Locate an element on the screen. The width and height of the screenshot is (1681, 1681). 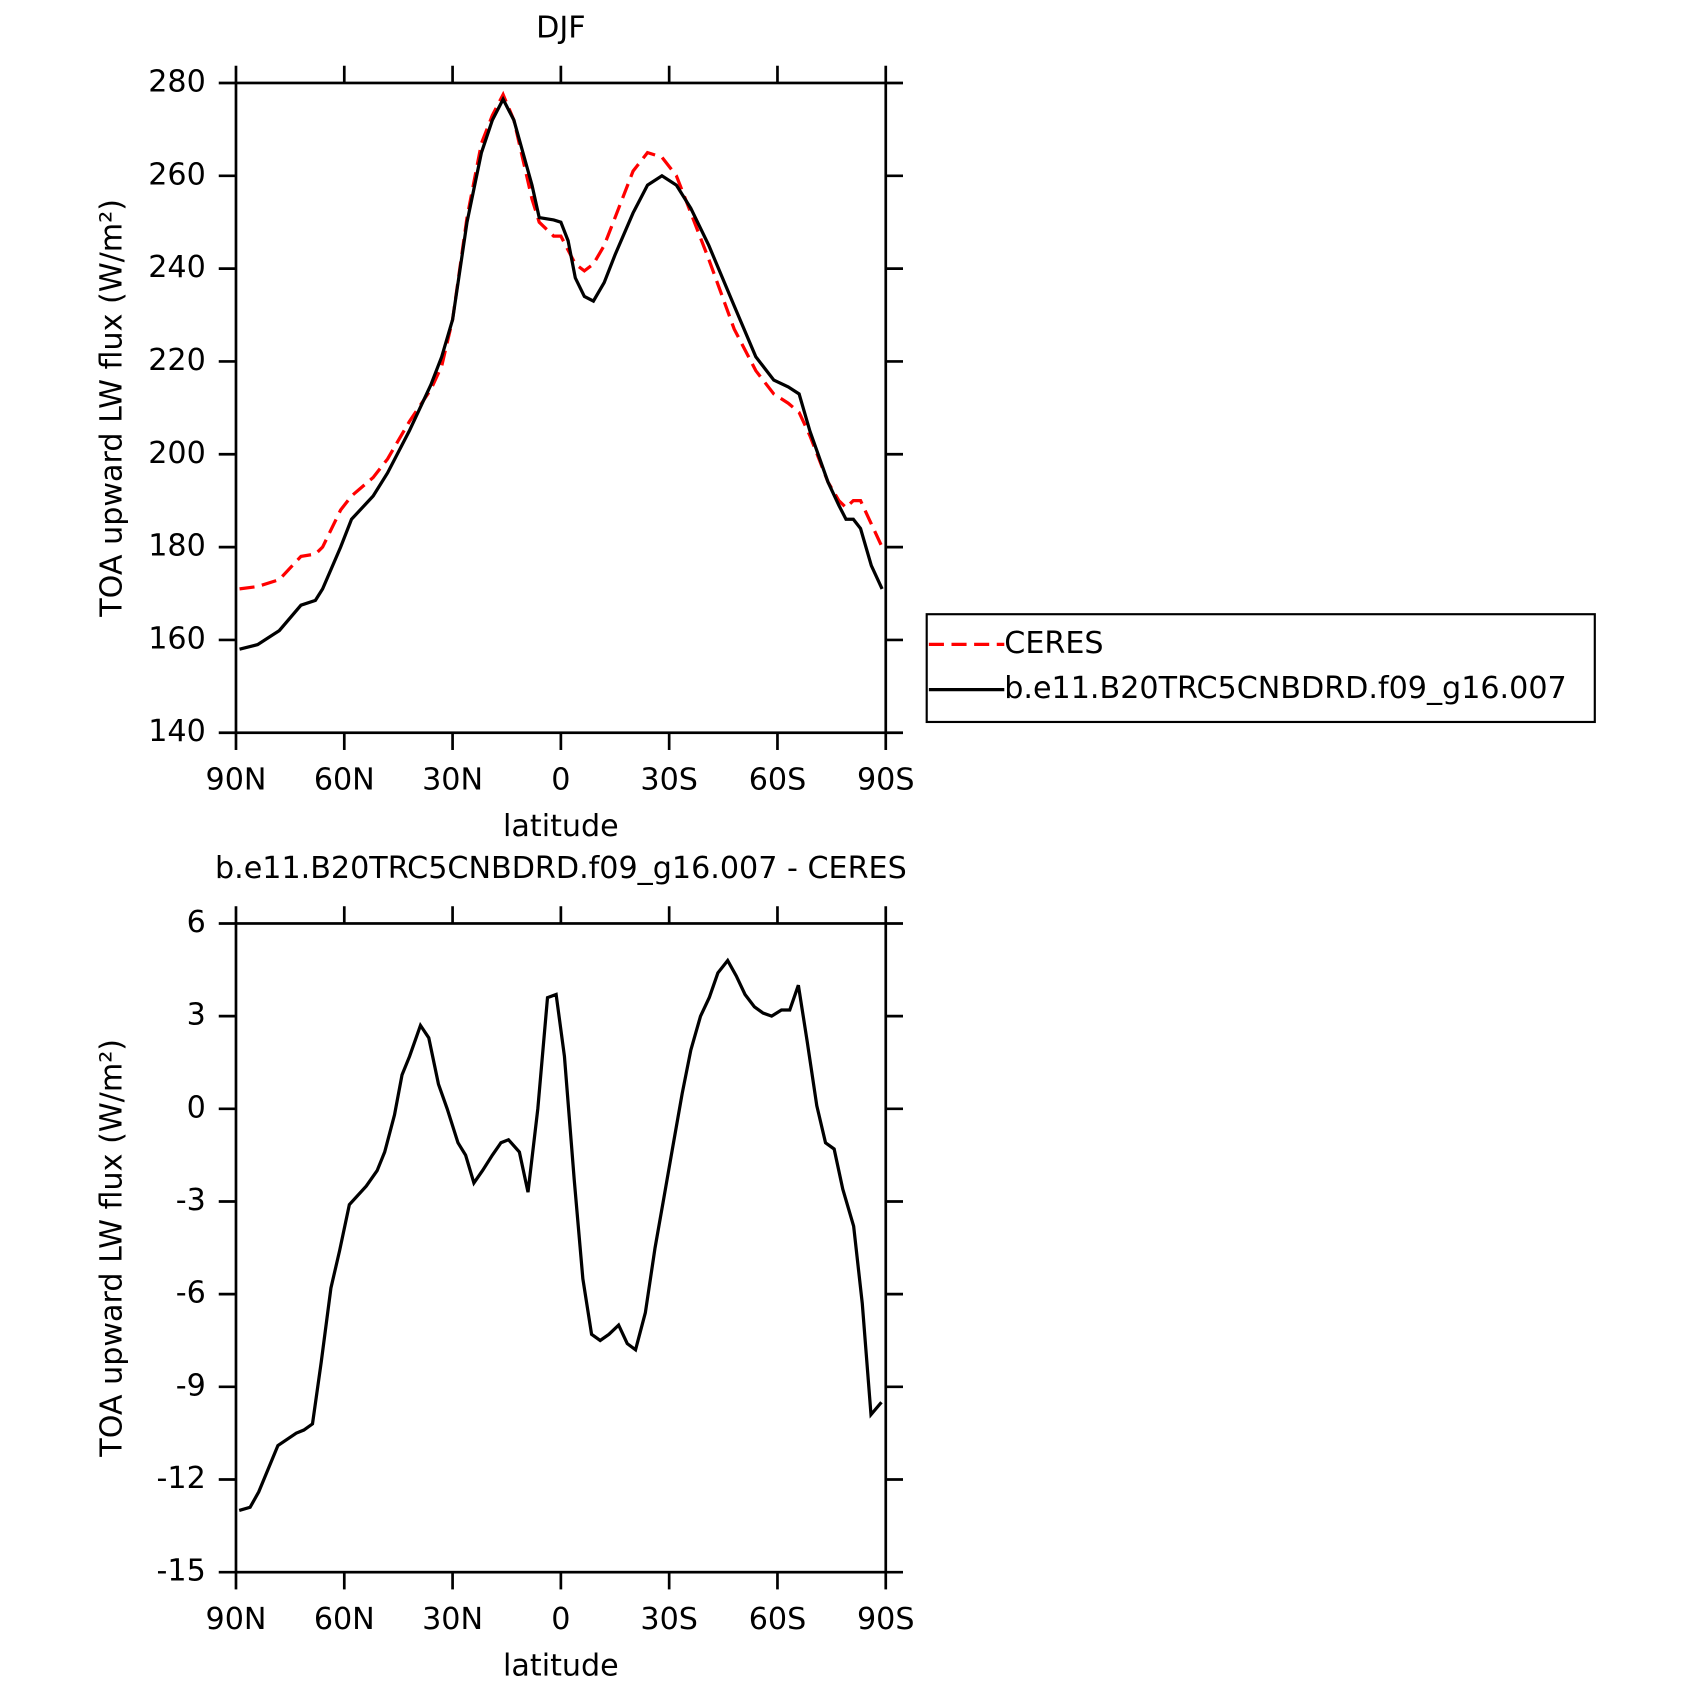
y-tick-label: 0 is located at coordinates (196, 1107).